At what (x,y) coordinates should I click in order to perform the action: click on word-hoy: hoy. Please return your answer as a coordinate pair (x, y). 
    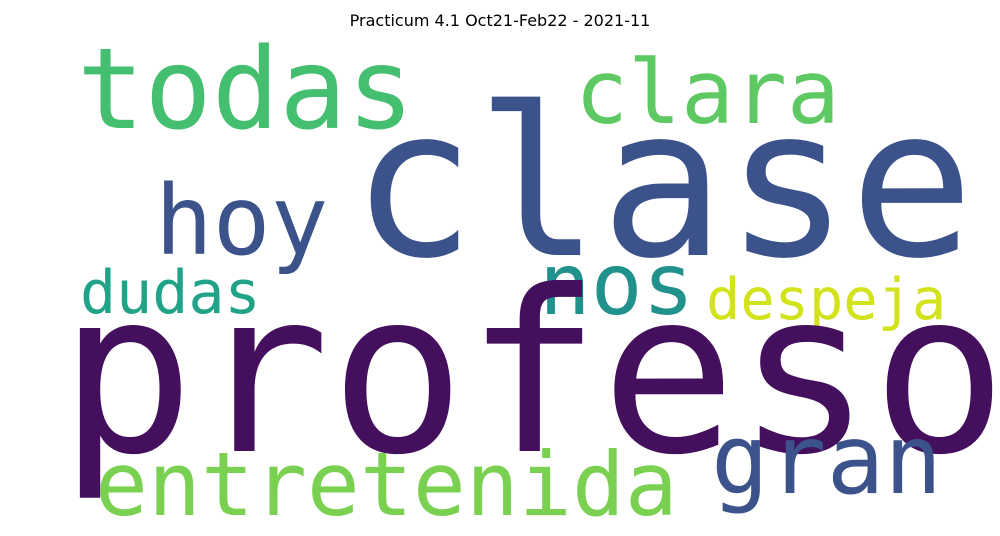
    Looking at the image, I should click on (242, 221).